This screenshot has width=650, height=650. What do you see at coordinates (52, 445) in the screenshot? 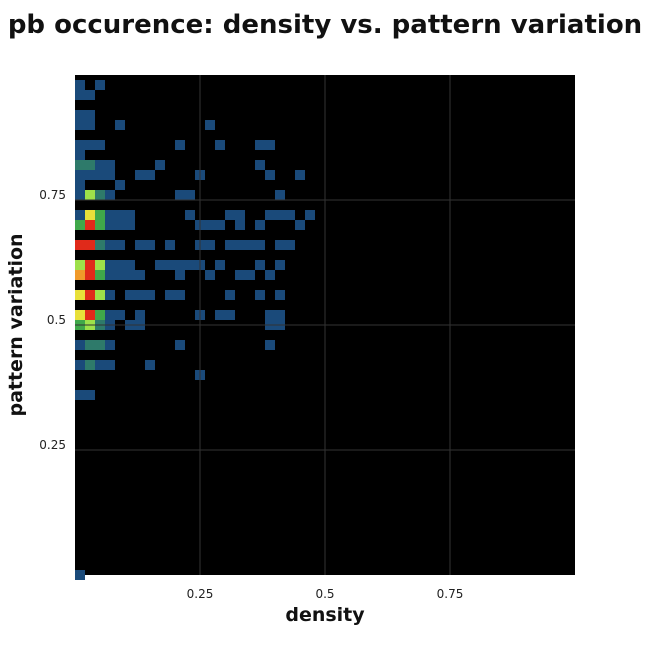
I see `y-tick-label: 0.25` at bounding box center [52, 445].